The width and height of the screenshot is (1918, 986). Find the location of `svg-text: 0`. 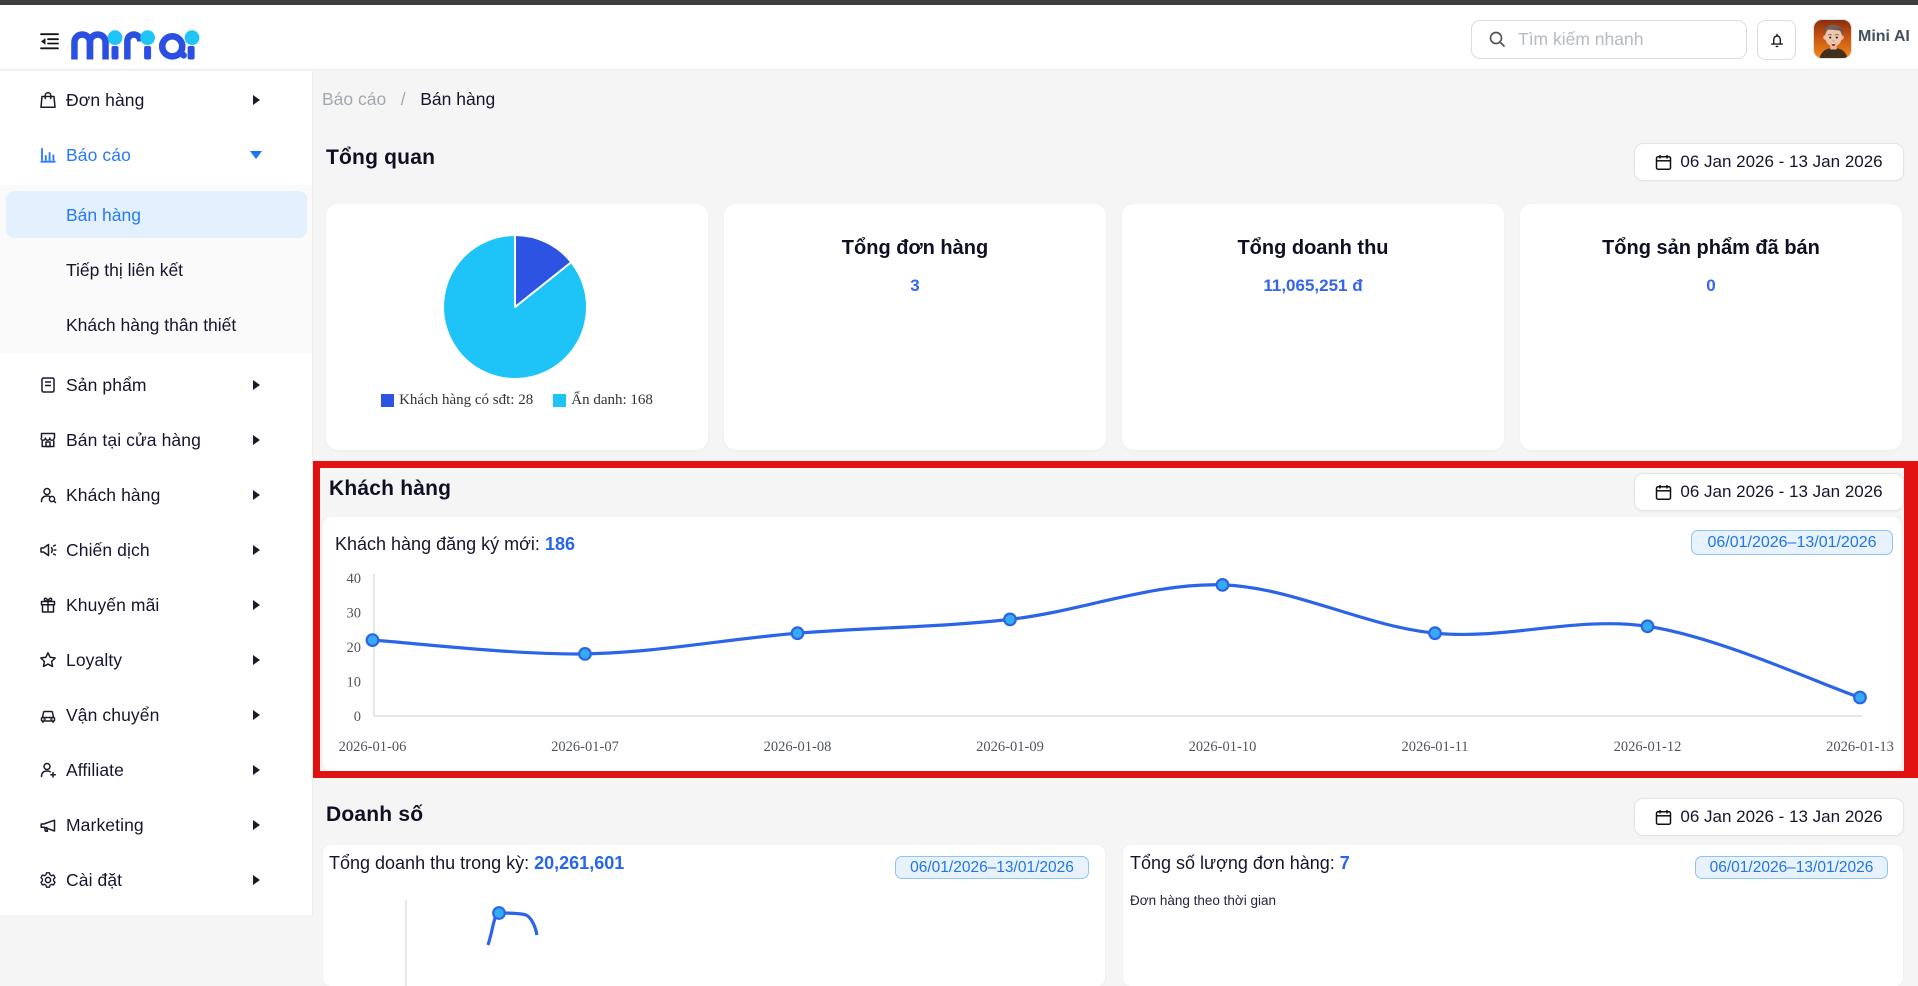

svg-text: 0 is located at coordinates (357, 717).